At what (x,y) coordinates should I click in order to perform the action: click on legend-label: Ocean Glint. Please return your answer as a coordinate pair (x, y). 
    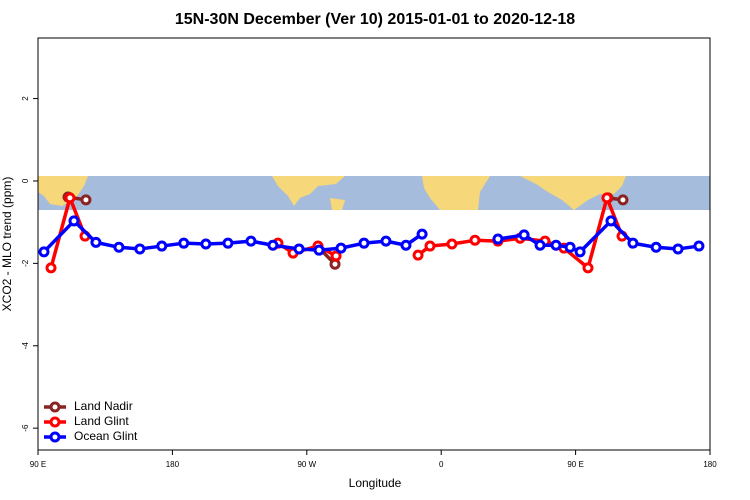
    Looking at the image, I should click on (106, 436).